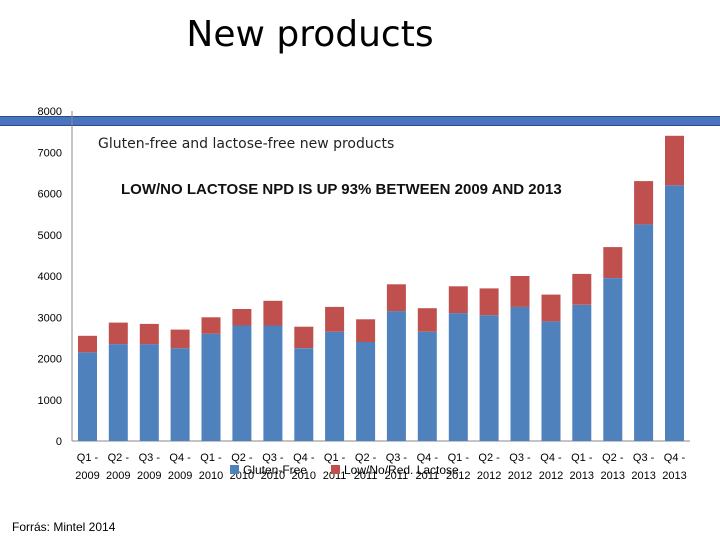 The height and width of the screenshot is (540, 720). What do you see at coordinates (50, 112) in the screenshot?
I see `y-tick-label: 8000` at bounding box center [50, 112].